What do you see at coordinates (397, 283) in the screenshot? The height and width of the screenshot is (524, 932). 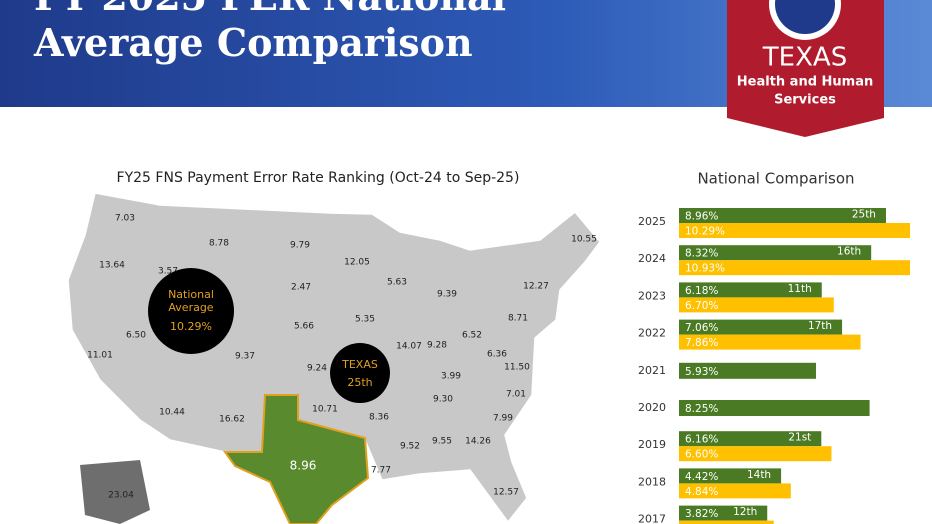 I see `state-value: 5.63` at bounding box center [397, 283].